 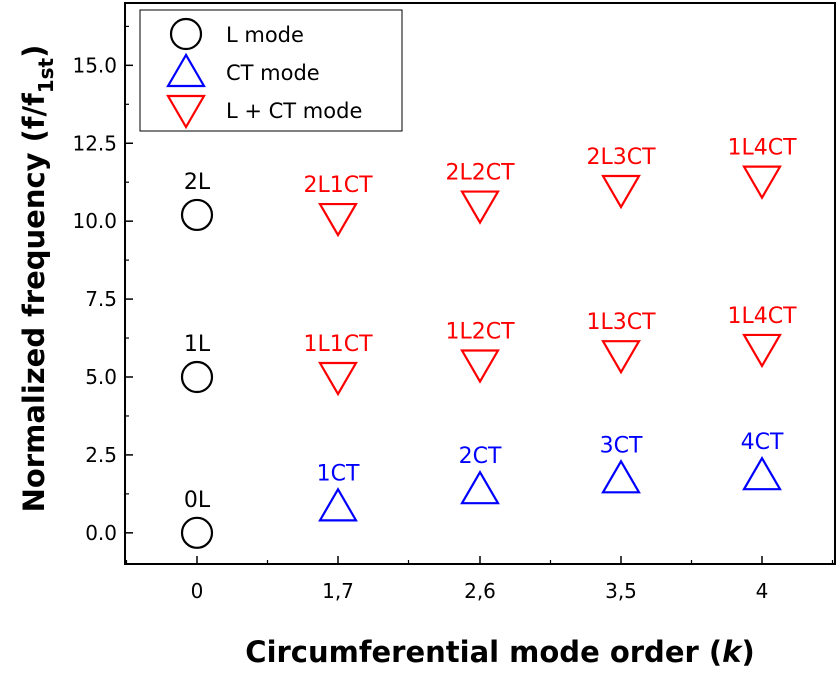 What do you see at coordinates (101, 377) in the screenshot?
I see `y-tick-label: 5.0` at bounding box center [101, 377].